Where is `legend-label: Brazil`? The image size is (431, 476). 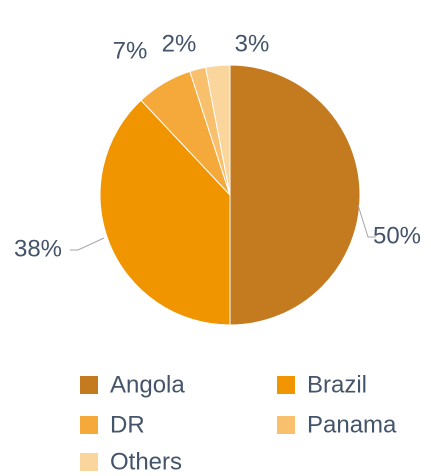
legend-label: Brazil is located at coordinates (337, 384).